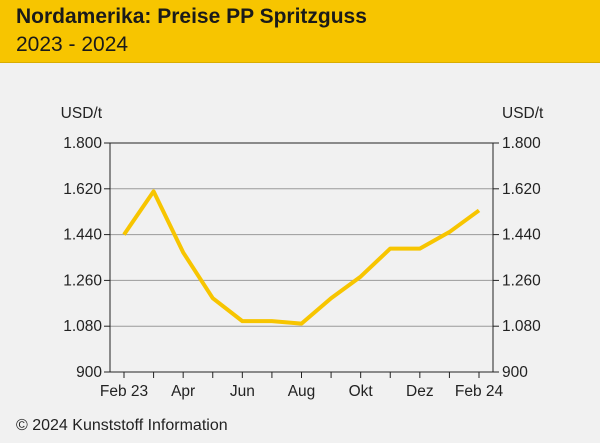 The image size is (600, 443). I want to click on y-tick-label-right: 1.800, so click(521, 143).